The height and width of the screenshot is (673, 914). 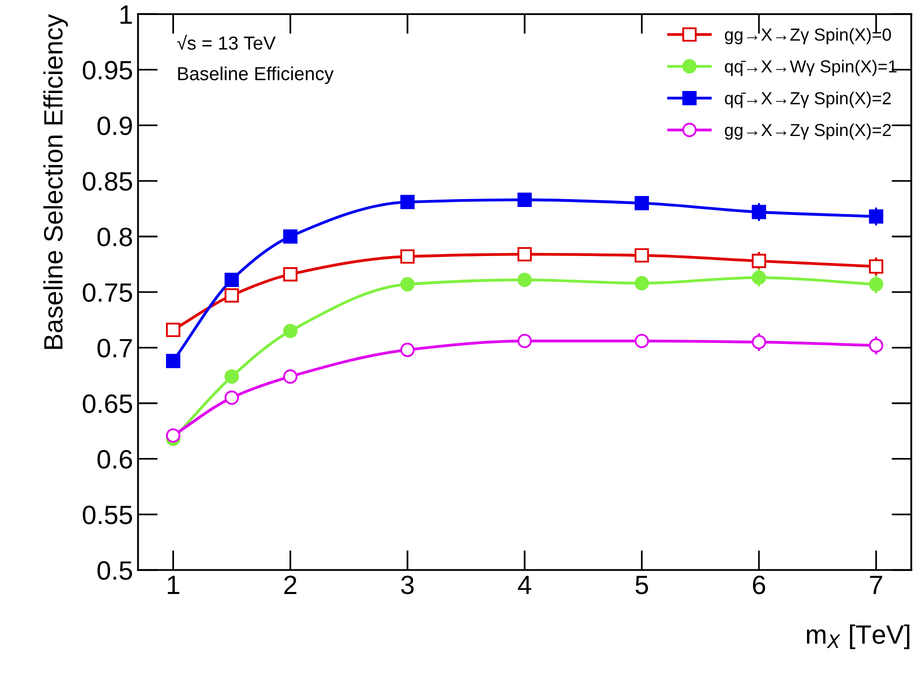 What do you see at coordinates (115, 459) in the screenshot?
I see `y-tick-label: 0.6` at bounding box center [115, 459].